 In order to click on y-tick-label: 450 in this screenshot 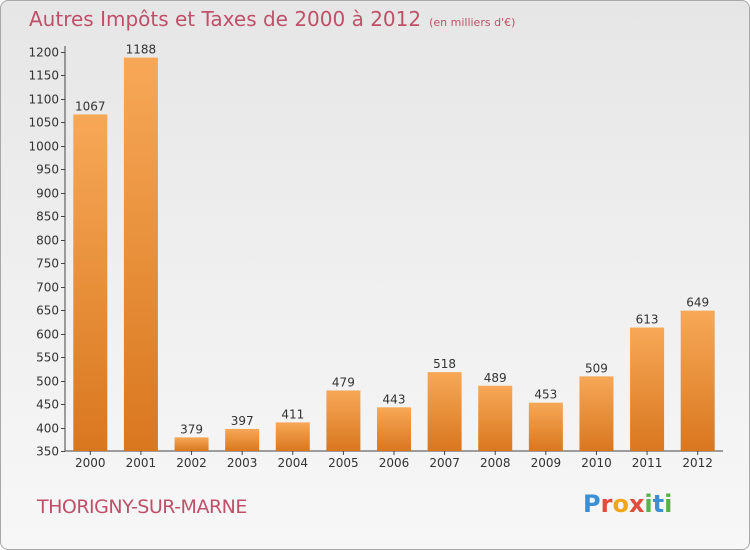, I will do `click(47, 405)`.